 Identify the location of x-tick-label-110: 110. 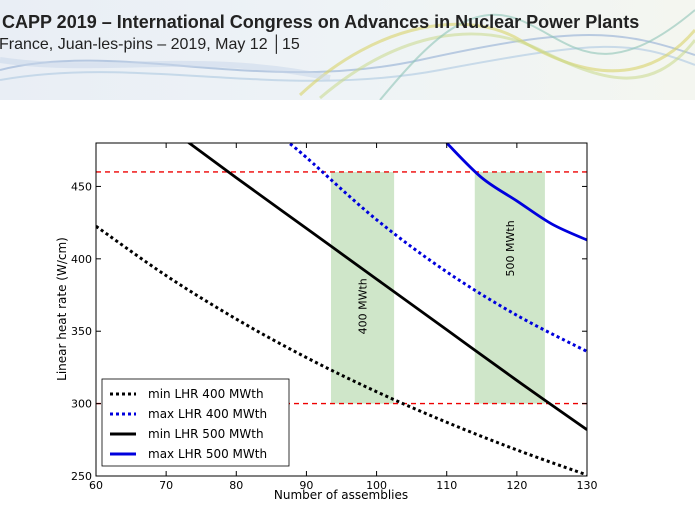
(446, 485).